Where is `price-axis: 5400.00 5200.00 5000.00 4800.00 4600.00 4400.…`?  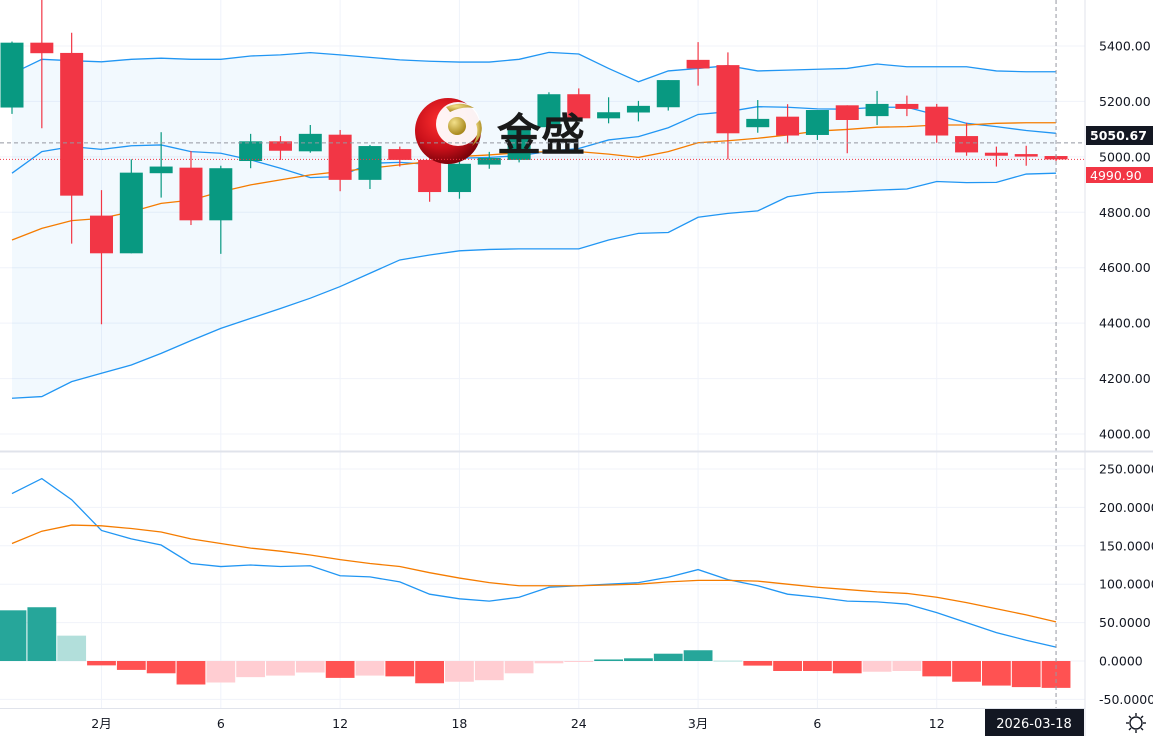
price-axis: 5400.00 5200.00 5000.00 4800.00 4600.00 4400.… is located at coordinates (1125, 240).